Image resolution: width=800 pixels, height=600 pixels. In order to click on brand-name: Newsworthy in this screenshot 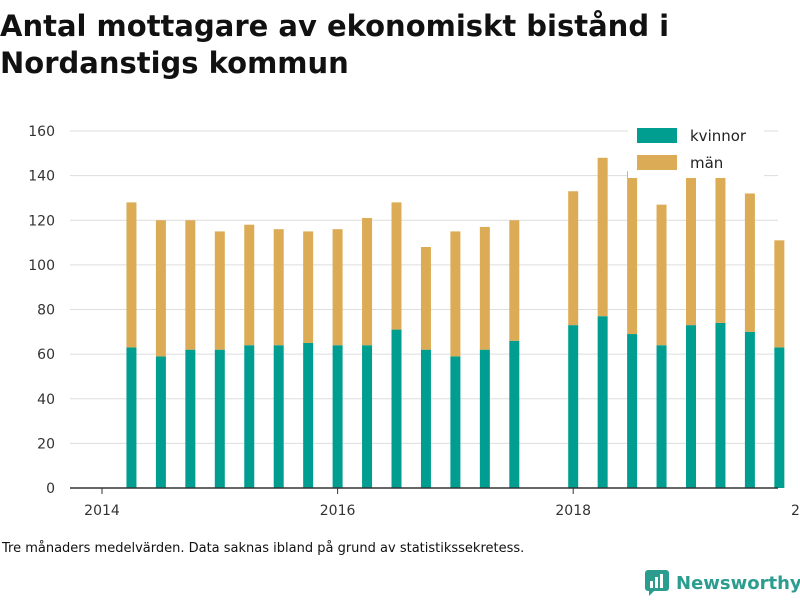, I will do `click(738, 583)`.